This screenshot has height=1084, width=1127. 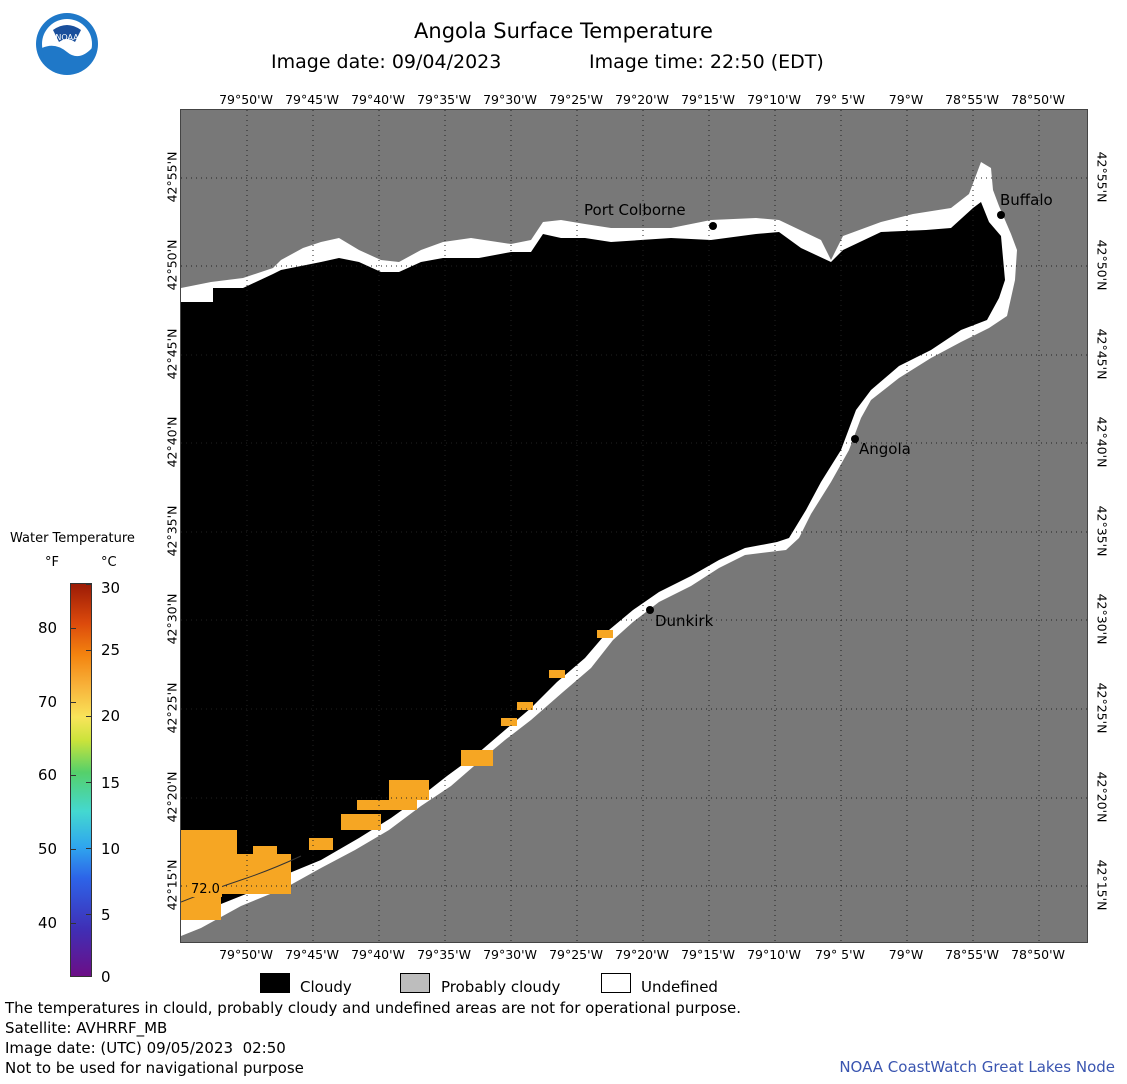 I want to click on legend-c-tick: 5, so click(x=106, y=915).